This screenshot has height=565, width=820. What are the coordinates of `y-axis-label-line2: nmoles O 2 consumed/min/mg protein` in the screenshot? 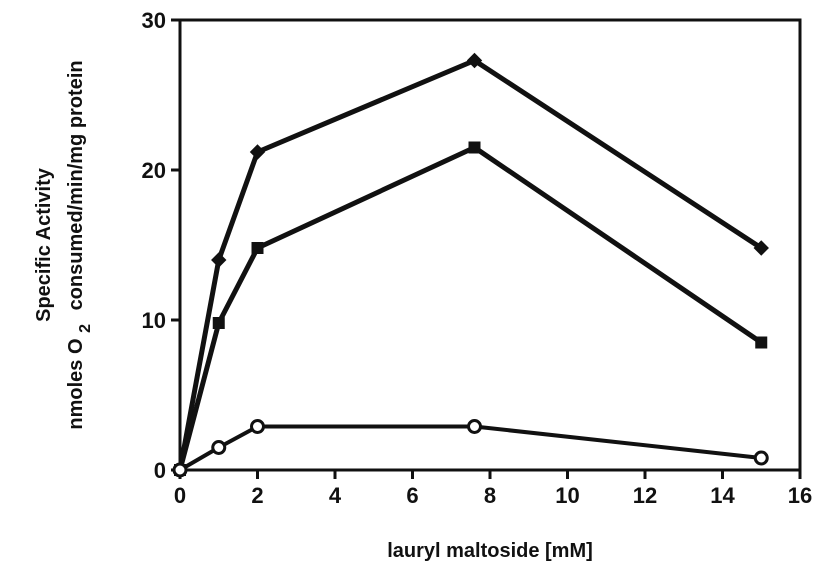 It's located at (80, 244).